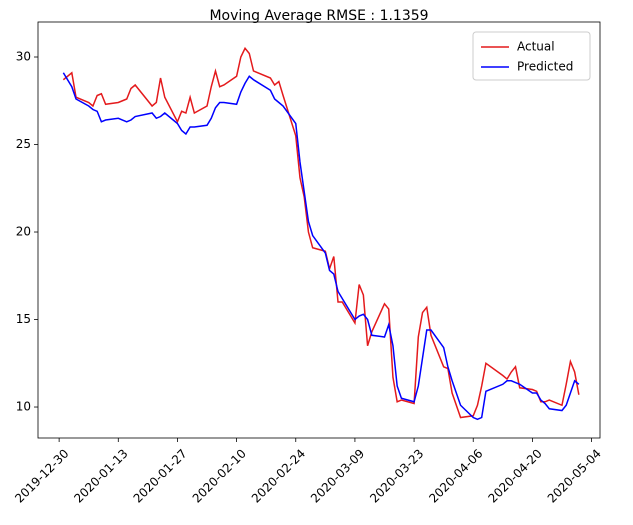 The width and height of the screenshot is (633, 525). Describe the element at coordinates (23, 407) in the screenshot. I see `y-tick-label: 10` at that location.